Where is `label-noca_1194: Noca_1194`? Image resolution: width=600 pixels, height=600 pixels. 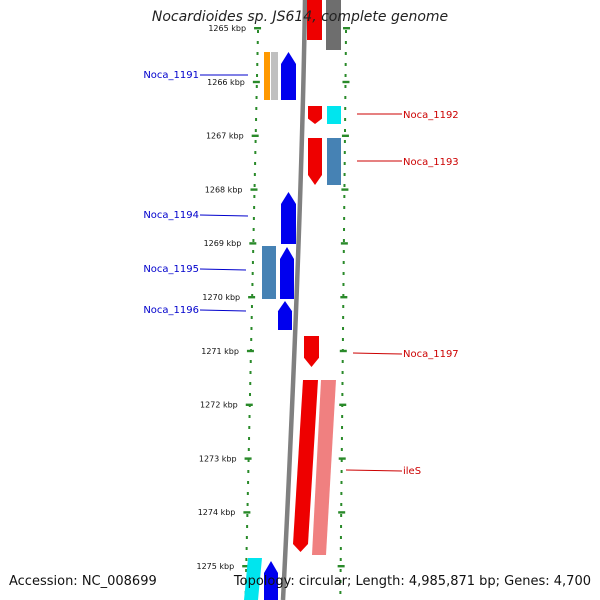 label-noca_1194: Noca_1194 is located at coordinates (171, 215).